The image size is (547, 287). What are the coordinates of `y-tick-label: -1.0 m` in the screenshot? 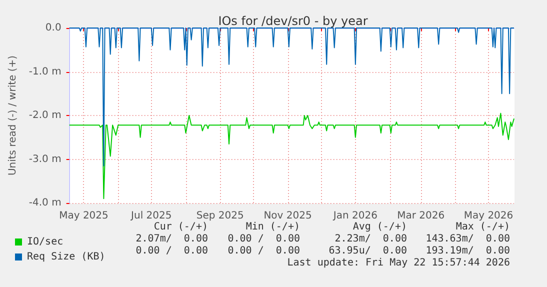 It's located at (45, 72).